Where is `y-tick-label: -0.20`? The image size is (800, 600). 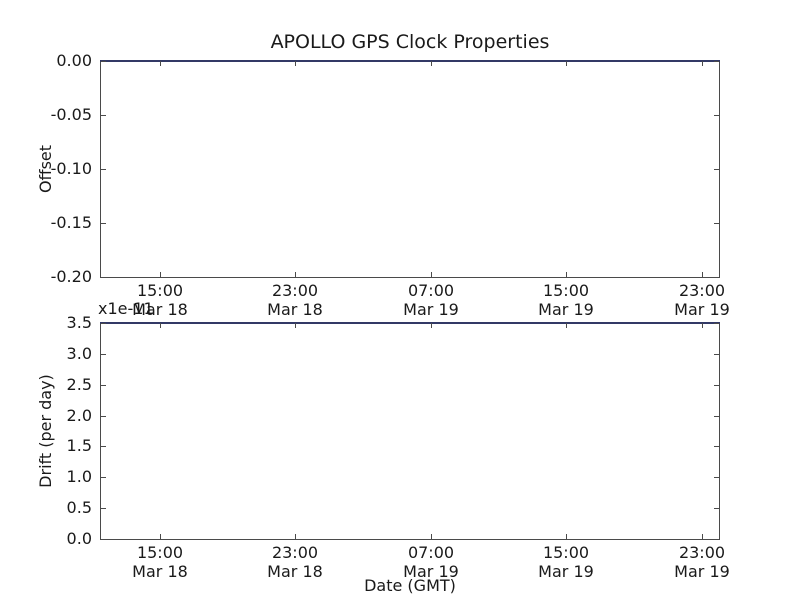
y-tick-label: -0.20 is located at coordinates (71, 276).